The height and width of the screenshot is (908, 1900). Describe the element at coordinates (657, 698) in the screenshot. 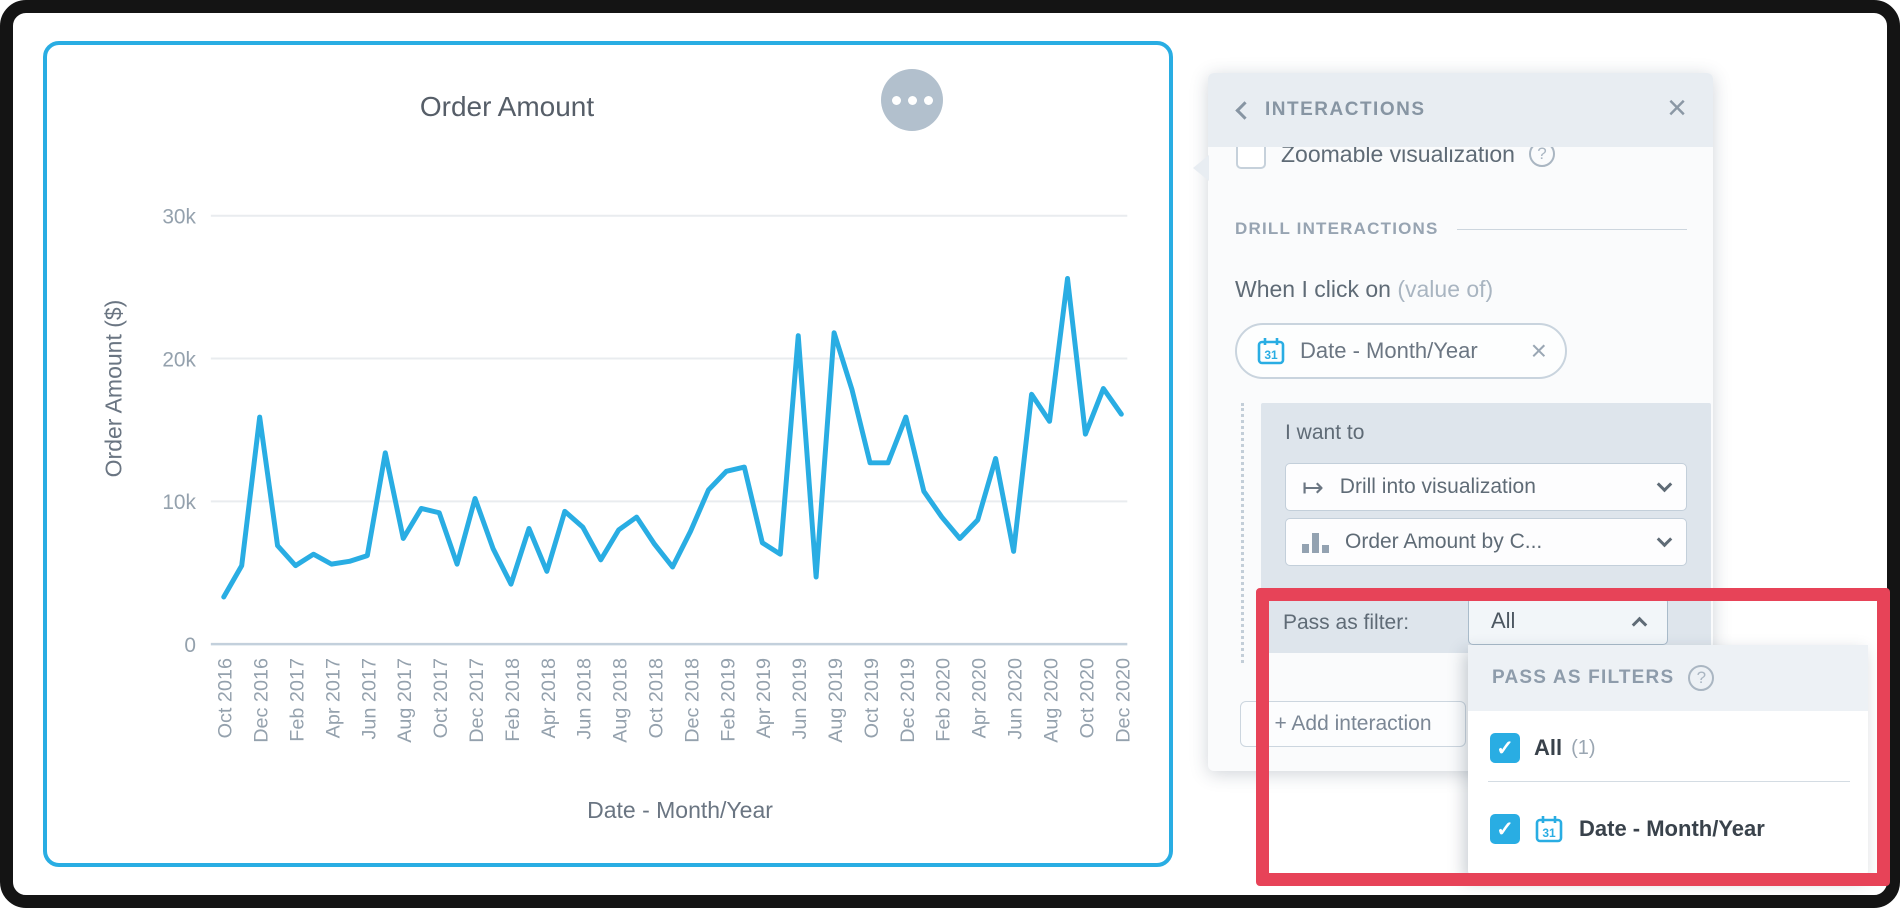

I see `svg-text: Oct 2018` at that location.